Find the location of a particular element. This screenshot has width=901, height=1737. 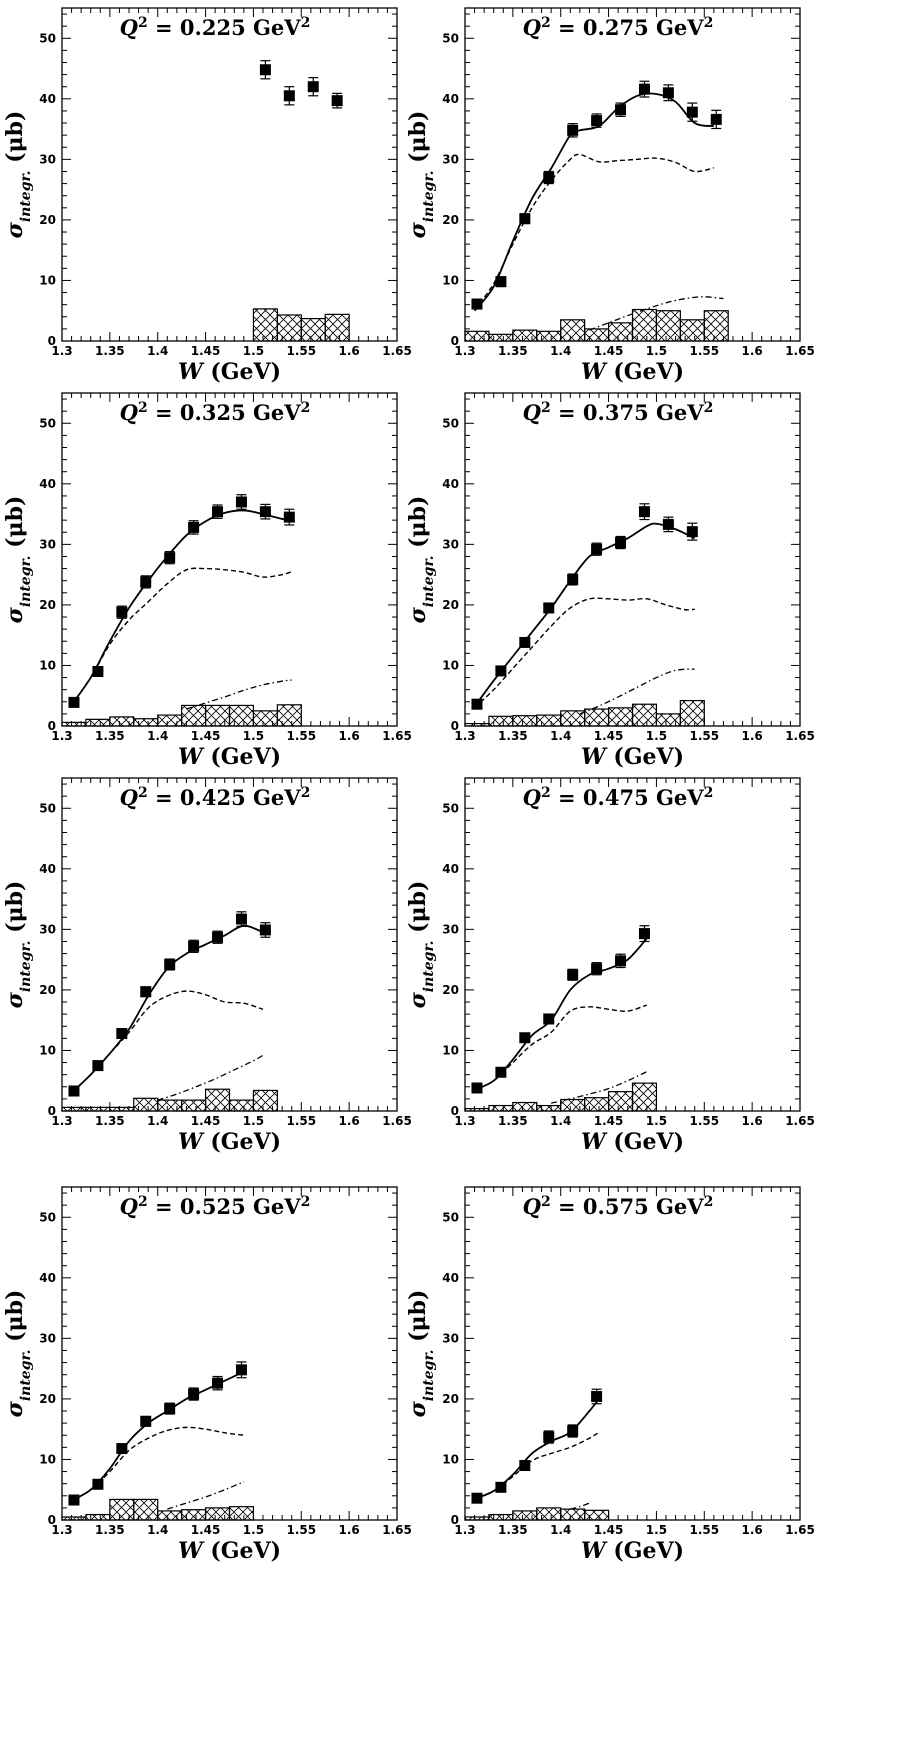

panel-title: Q2 = 0.325 GeV2 is located at coordinates (215, 412).